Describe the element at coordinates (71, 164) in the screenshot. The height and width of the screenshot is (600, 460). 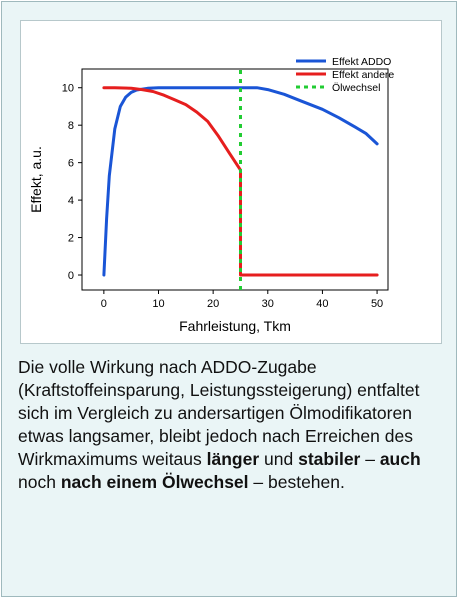
I see `y-tick-label: 6` at that location.